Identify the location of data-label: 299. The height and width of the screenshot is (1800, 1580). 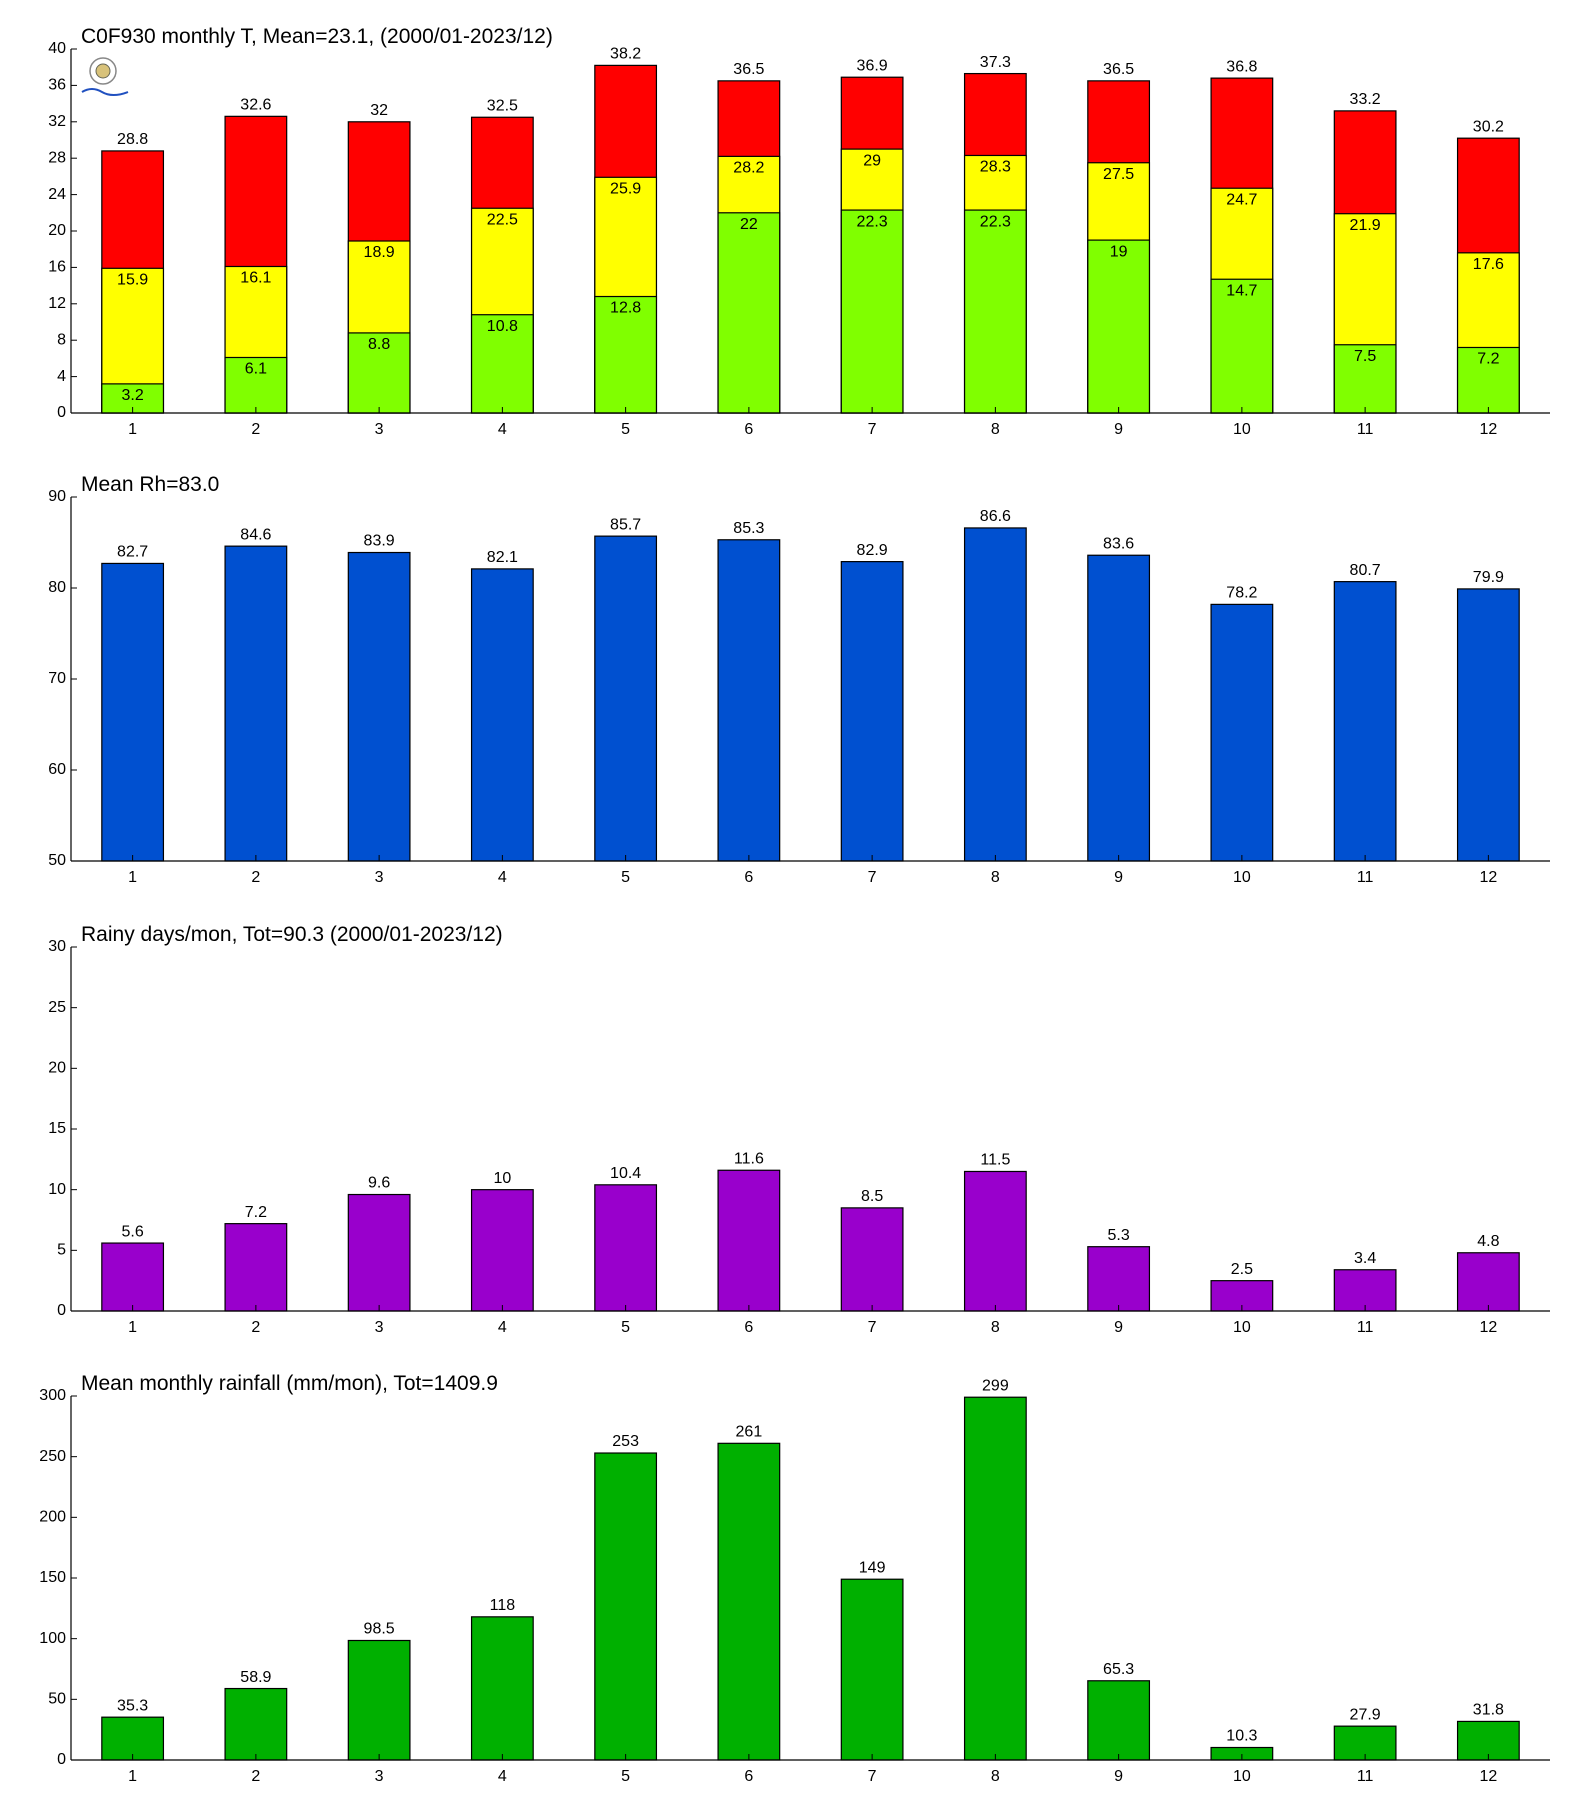
(995, 1385).